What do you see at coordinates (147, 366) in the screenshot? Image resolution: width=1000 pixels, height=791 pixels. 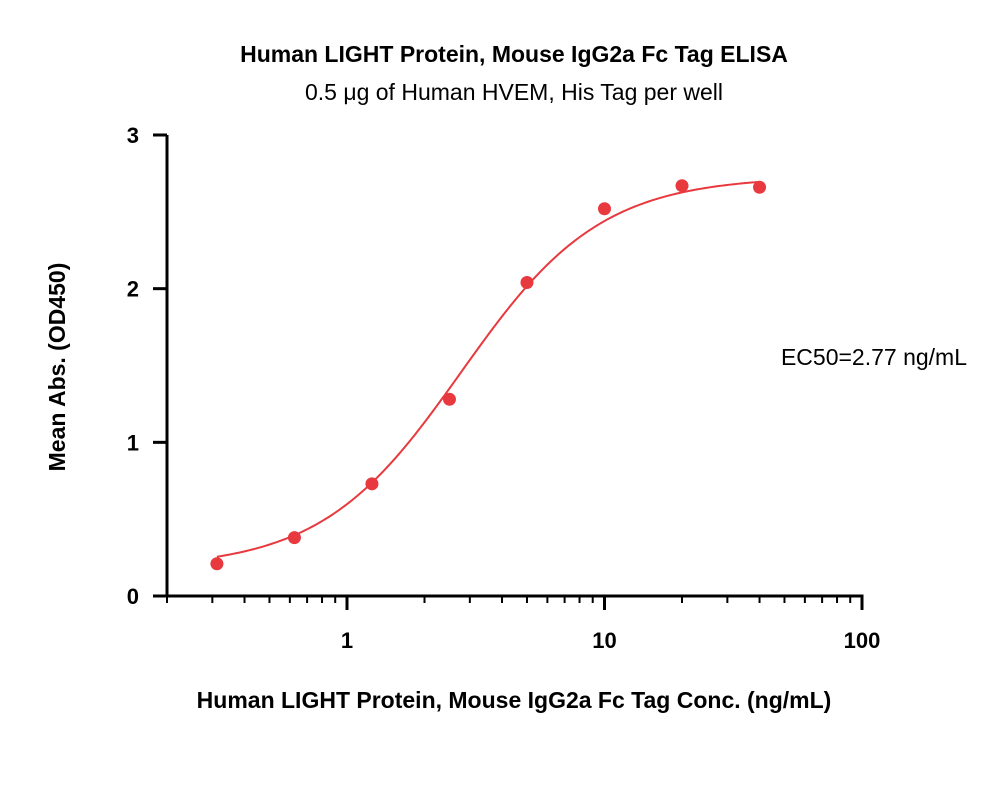 I see `y-ticks: 0 1 2 3` at bounding box center [147, 366].